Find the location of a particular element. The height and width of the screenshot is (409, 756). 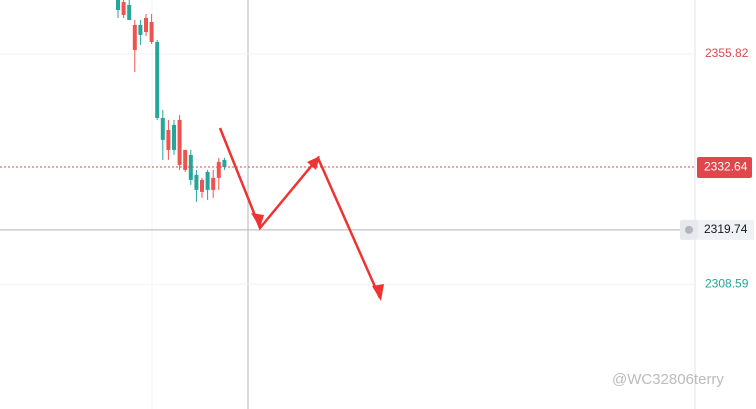

y-tick-label: 2308.59 is located at coordinates (727, 283).